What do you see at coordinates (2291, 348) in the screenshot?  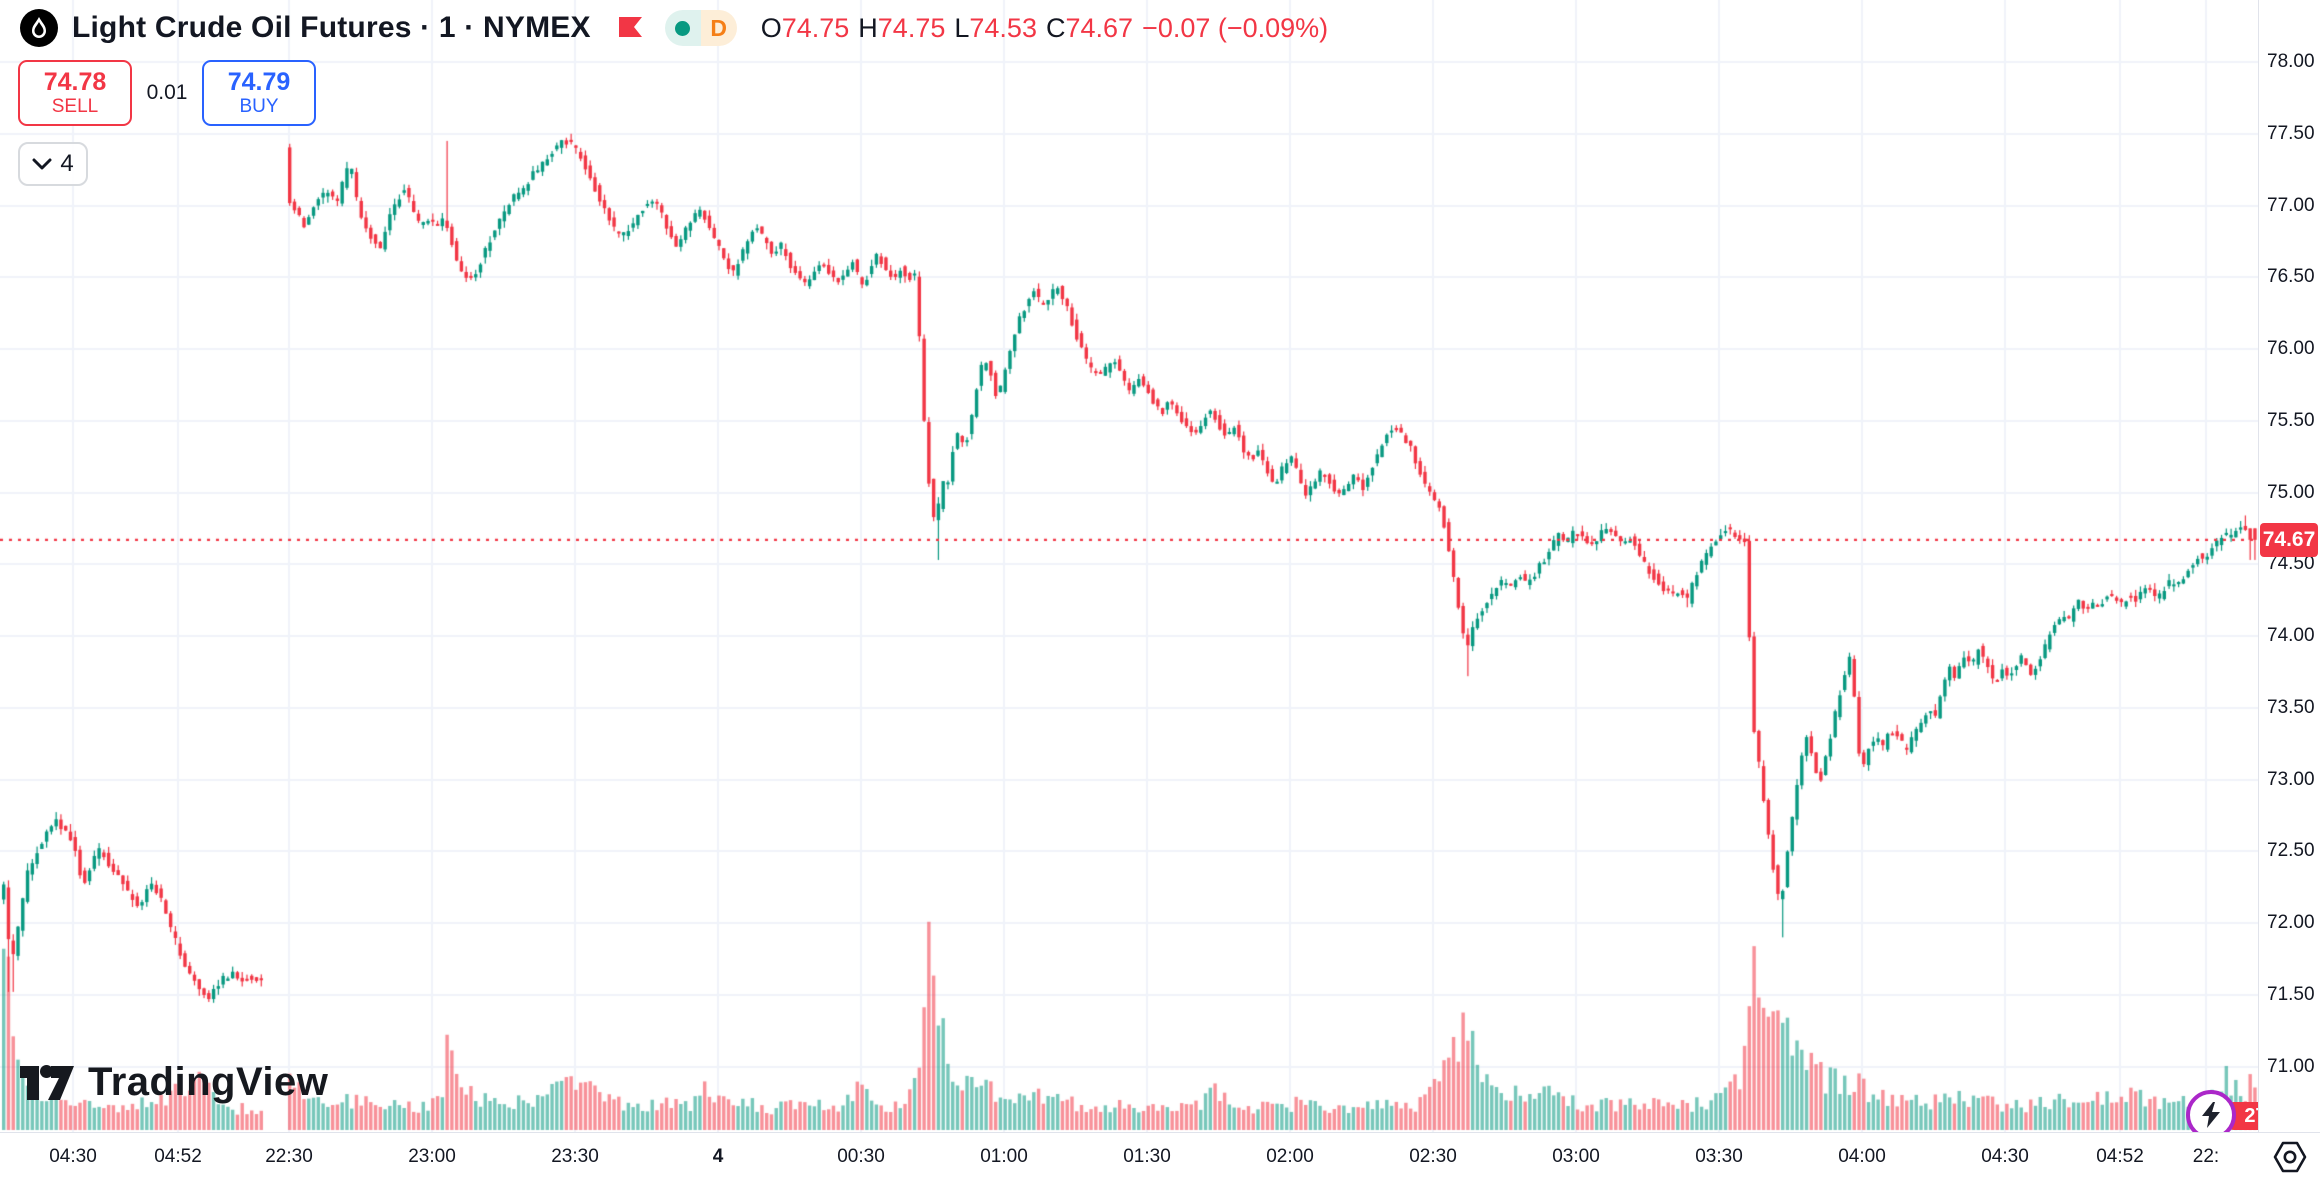 I see `price-tick-label: 76.00` at bounding box center [2291, 348].